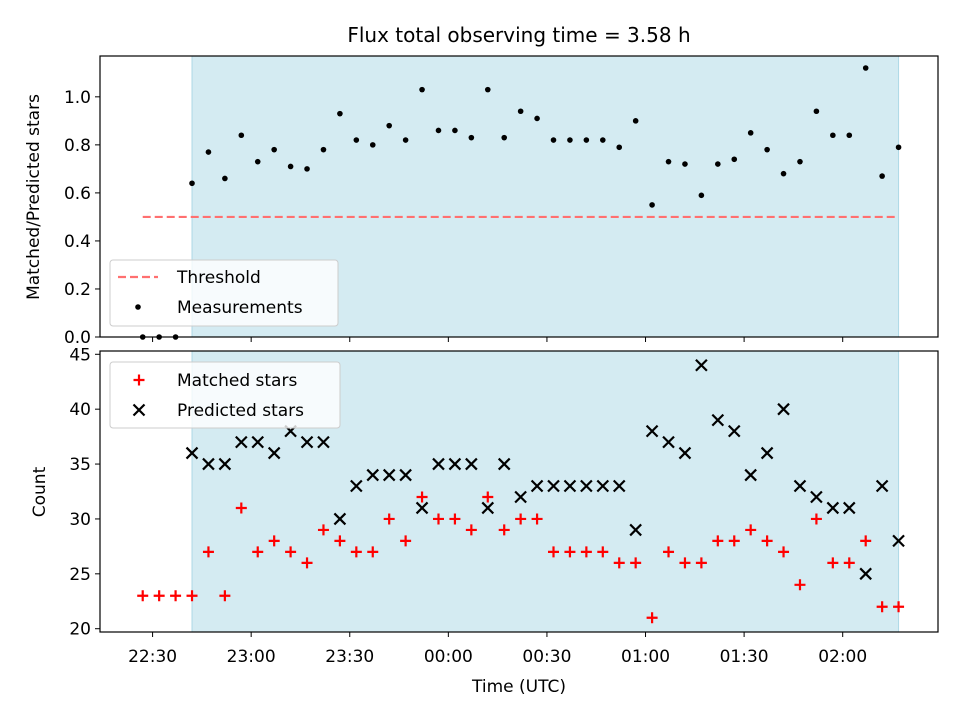  I want to click on legend-measurements-swatch, so click(138, 307).